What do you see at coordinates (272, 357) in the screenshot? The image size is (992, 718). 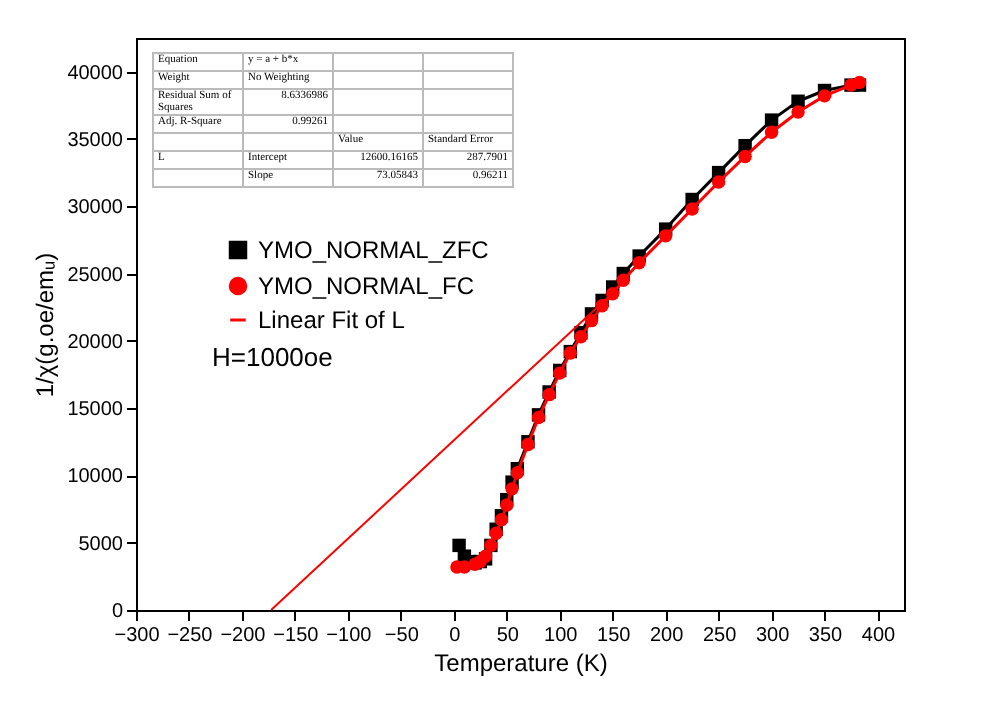 I see `annotation: H=1000oe` at bounding box center [272, 357].